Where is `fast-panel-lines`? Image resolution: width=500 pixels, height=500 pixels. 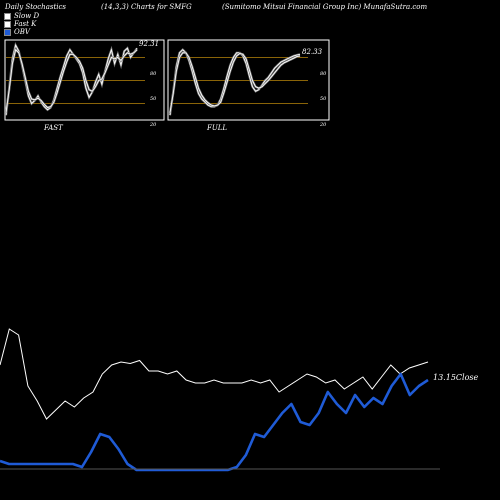
fast-panel-lines is located at coordinates (71, 78).